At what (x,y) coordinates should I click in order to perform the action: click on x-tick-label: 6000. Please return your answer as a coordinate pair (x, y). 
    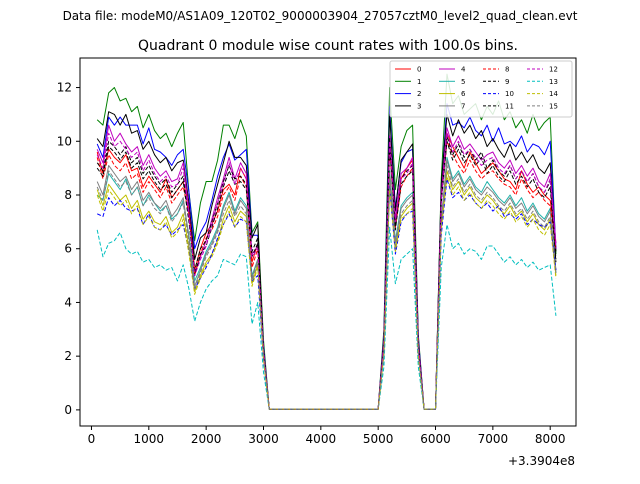
    Looking at the image, I should click on (435, 439).